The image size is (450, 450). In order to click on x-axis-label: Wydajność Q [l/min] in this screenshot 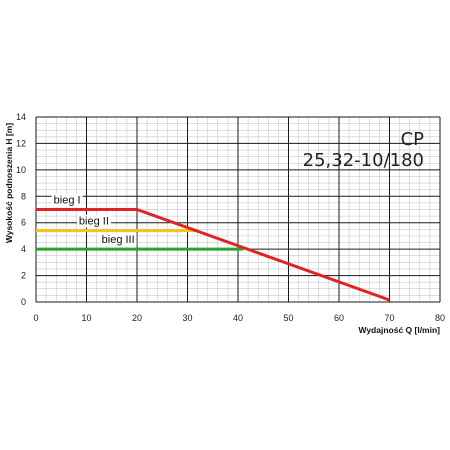, I will do `click(399, 330)`.